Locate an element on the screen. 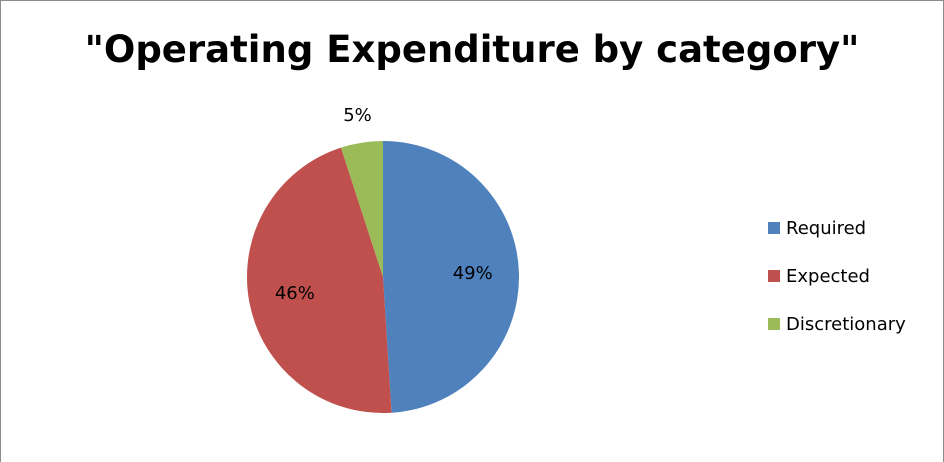 The height and width of the screenshot is (462, 944). legend-item-required: Required is located at coordinates (837, 228).